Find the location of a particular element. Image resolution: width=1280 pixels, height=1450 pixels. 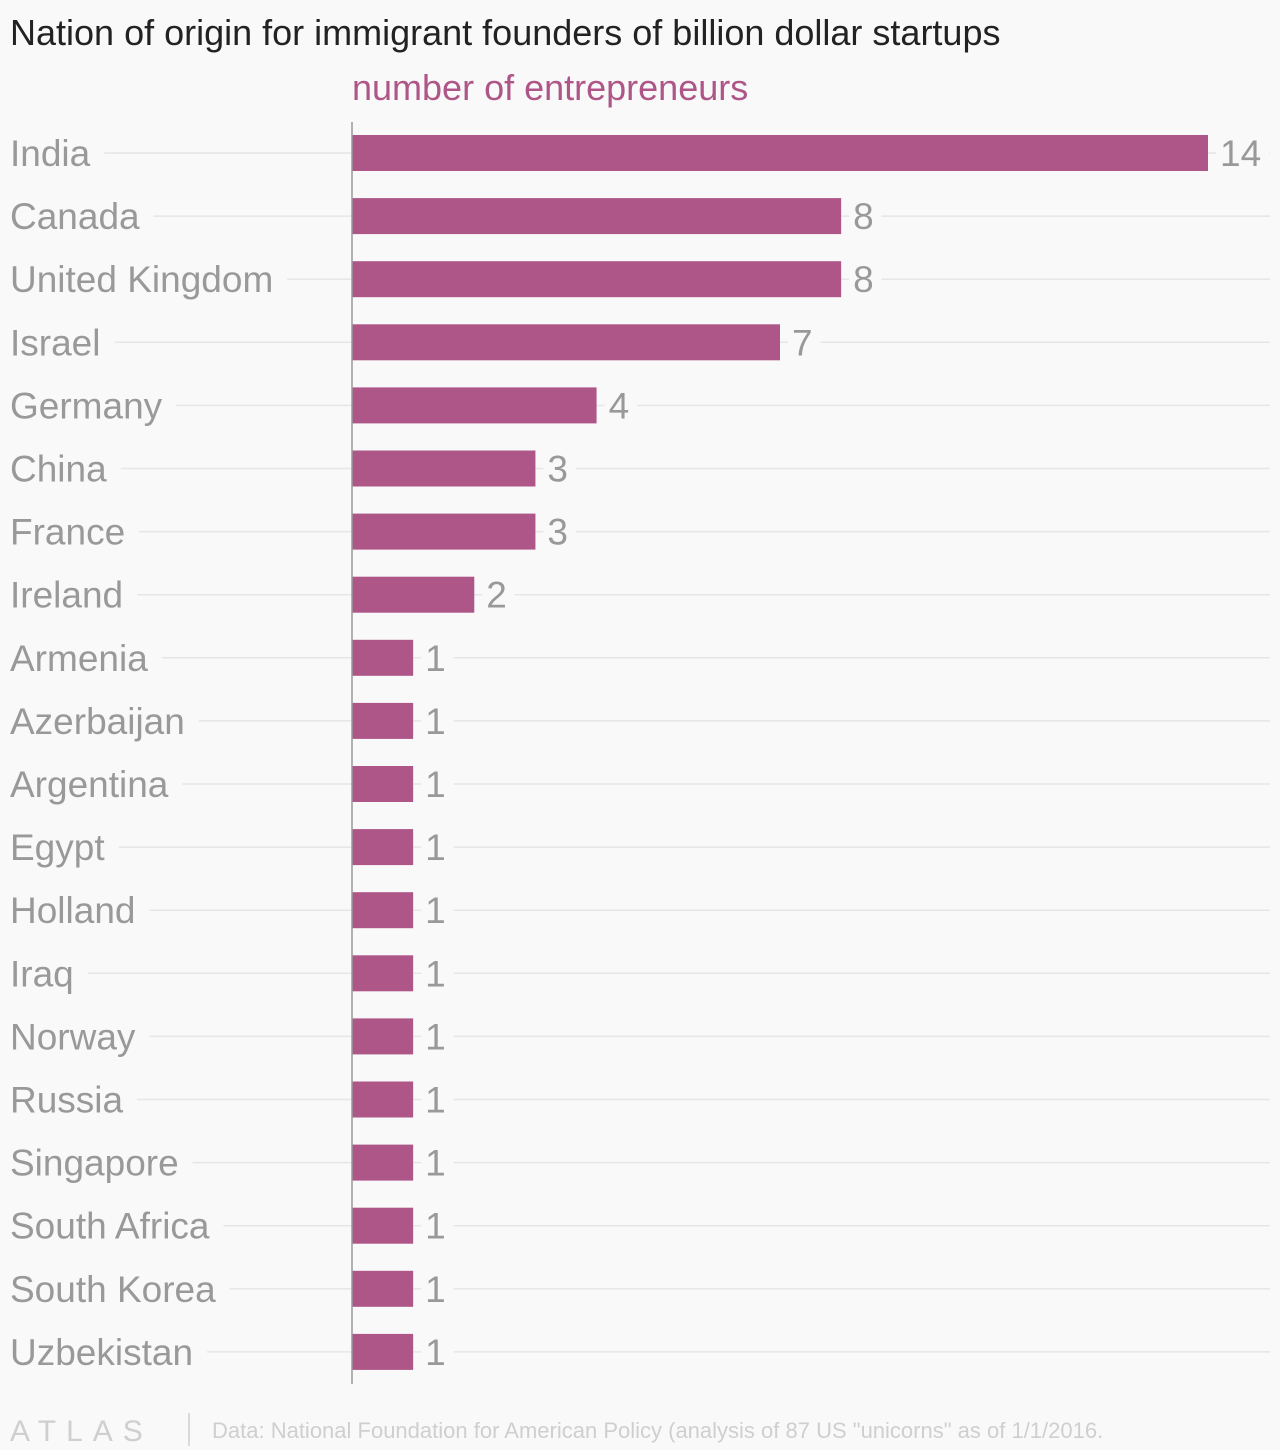

category-label: Iraq is located at coordinates (42, 973).